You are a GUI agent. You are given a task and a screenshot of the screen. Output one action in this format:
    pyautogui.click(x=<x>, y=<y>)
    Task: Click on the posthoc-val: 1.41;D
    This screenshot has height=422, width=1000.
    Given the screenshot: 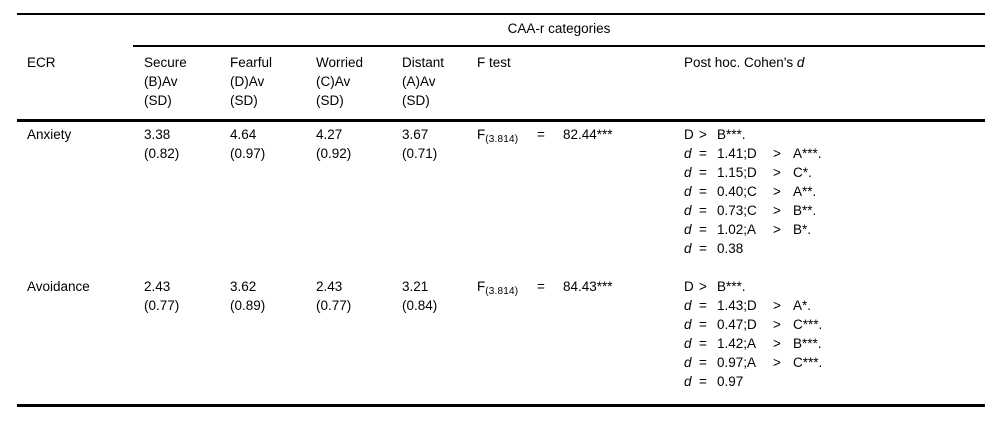 What is the action you would take?
    pyautogui.click(x=737, y=153)
    